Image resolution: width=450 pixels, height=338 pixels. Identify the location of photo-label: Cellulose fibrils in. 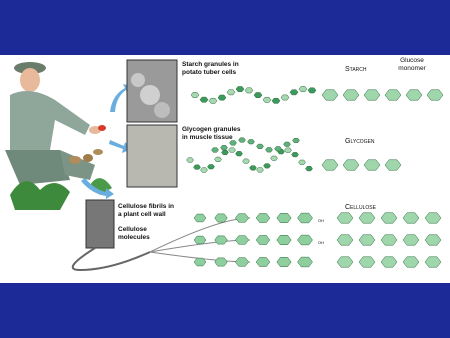
(146, 206).